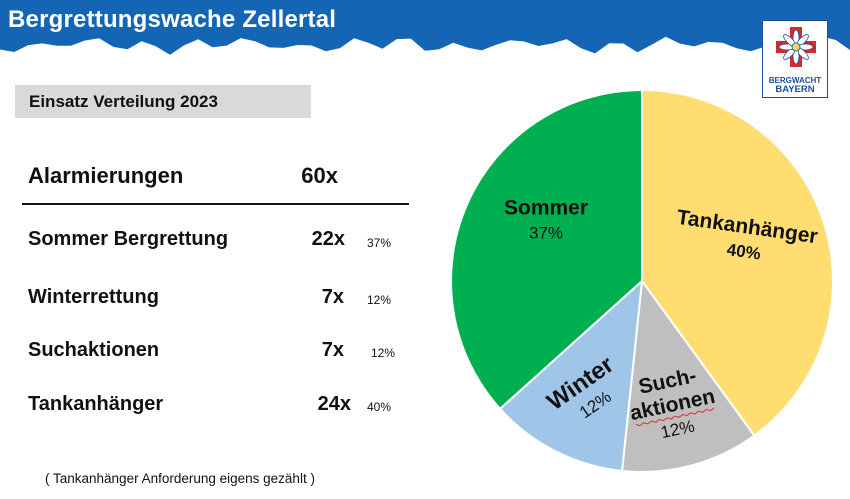  Describe the element at coordinates (215, 204) in the screenshot. I see `table-divider` at that location.